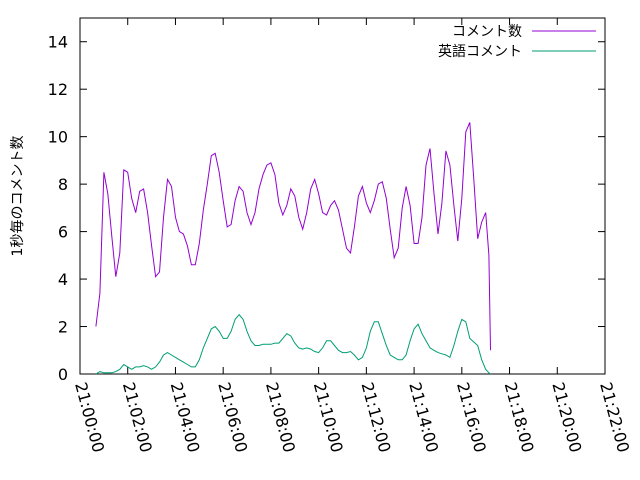 The image size is (640, 480). I want to click on y-tick-label: 8, so click(63, 184).